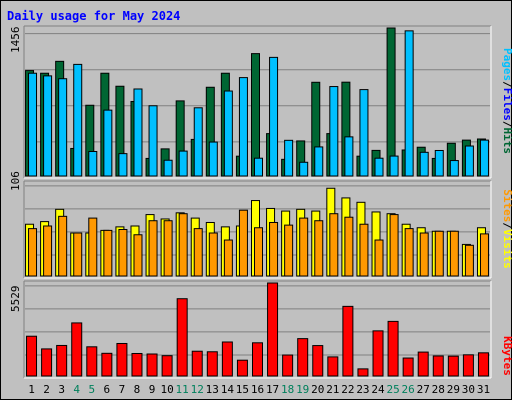  I want to click on x-tick-label: 1, so click(31, 389).